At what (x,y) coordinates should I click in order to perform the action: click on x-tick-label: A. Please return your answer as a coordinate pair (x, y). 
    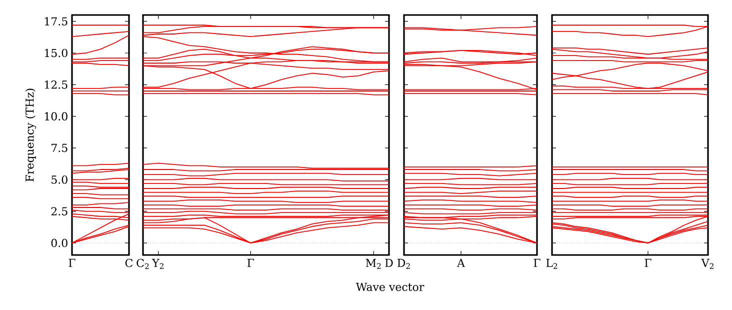
    Looking at the image, I should click on (461, 262).